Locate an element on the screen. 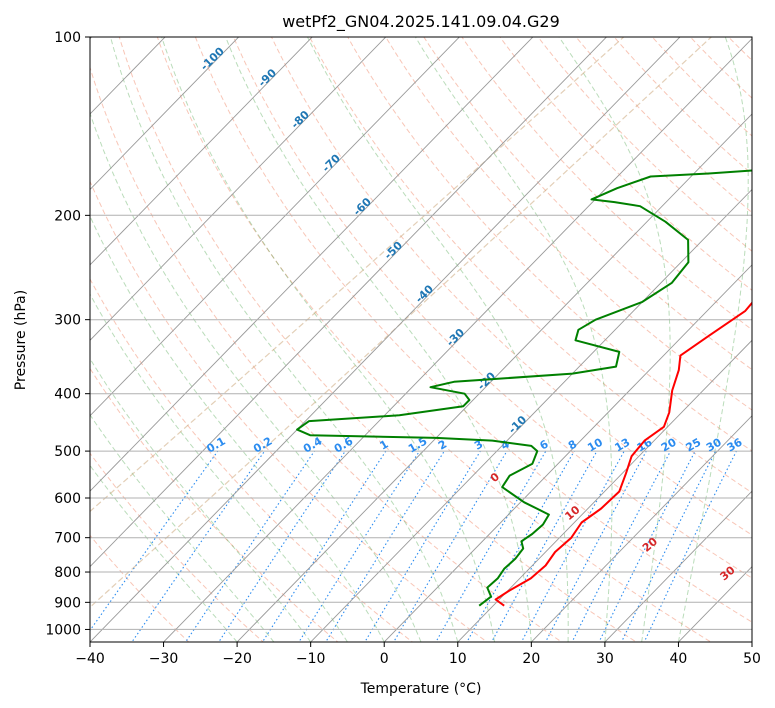  y-tick-label: 700 is located at coordinates (67, 539).